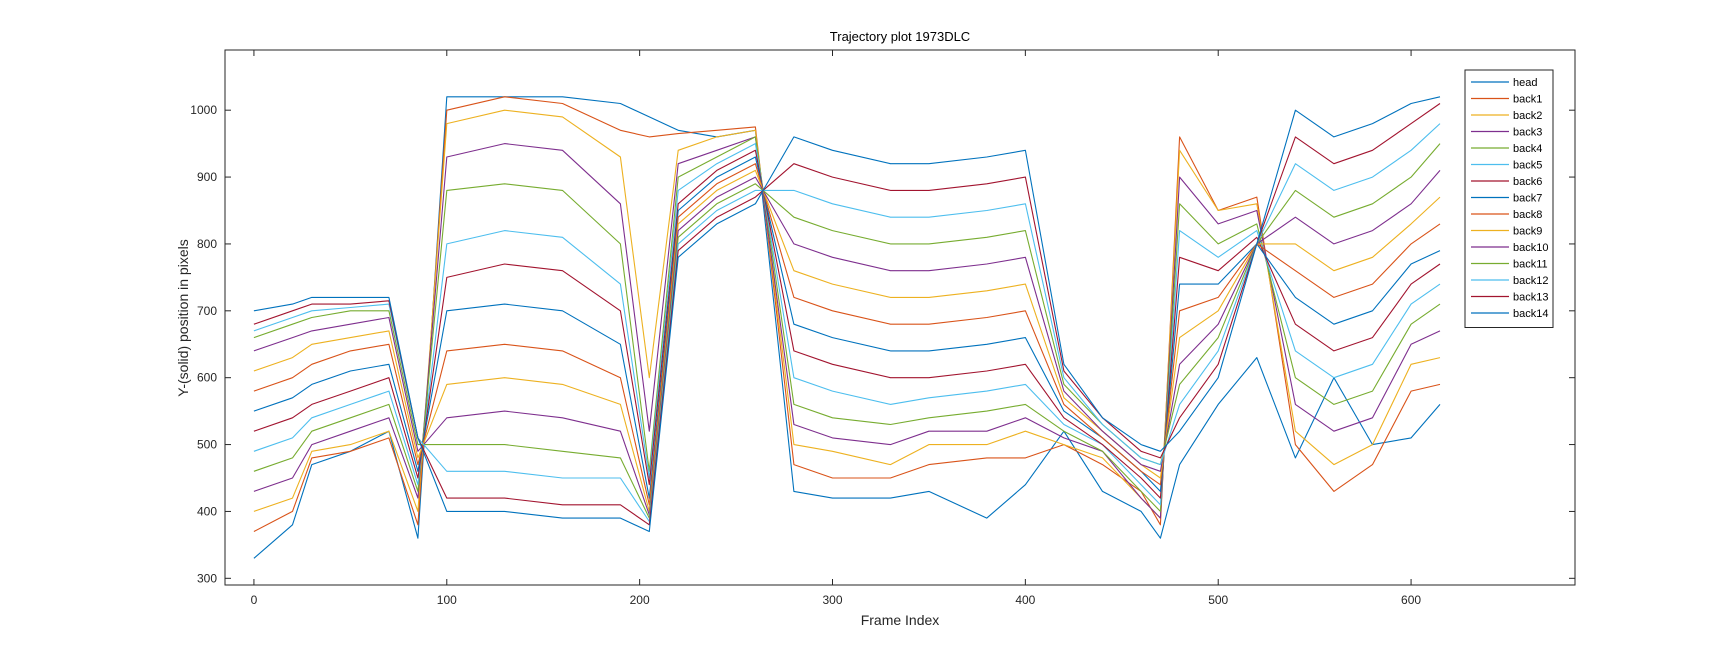  What do you see at coordinates (1411, 600) in the screenshot?
I see `x-tick-label: 600` at bounding box center [1411, 600].